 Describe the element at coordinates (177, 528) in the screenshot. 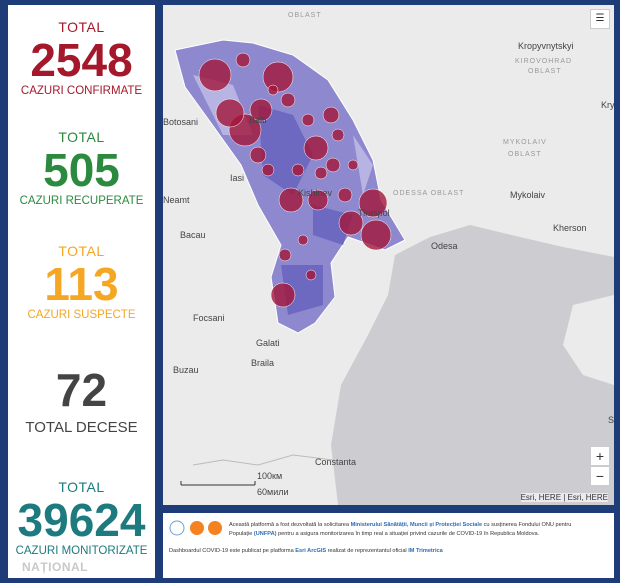

I see `un-logo` at that location.